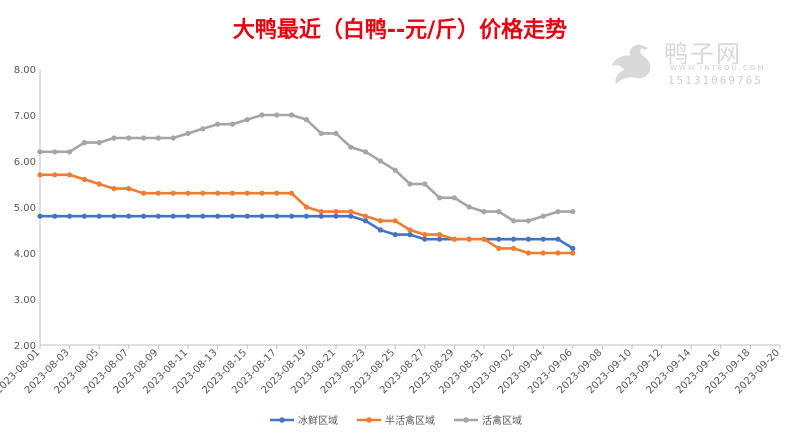  What do you see at coordinates (703, 54) in the screenshot?
I see `watermark-name: 鸭子网` at bounding box center [703, 54].